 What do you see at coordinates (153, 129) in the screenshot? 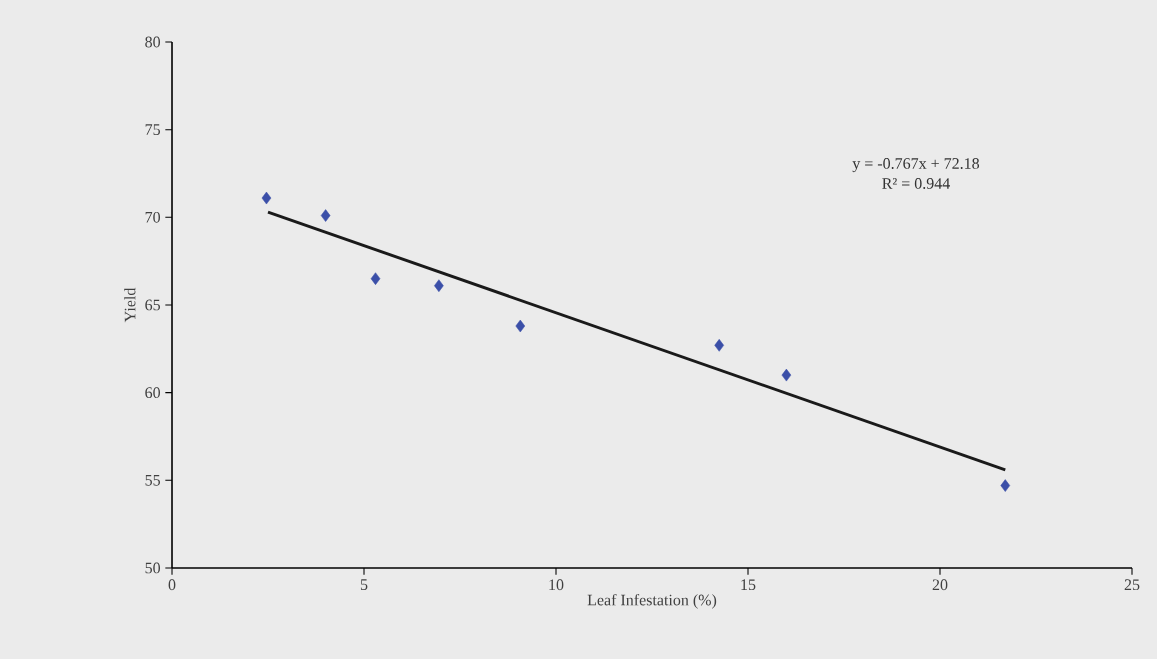
I see `y-tick-label: 75` at bounding box center [153, 129].